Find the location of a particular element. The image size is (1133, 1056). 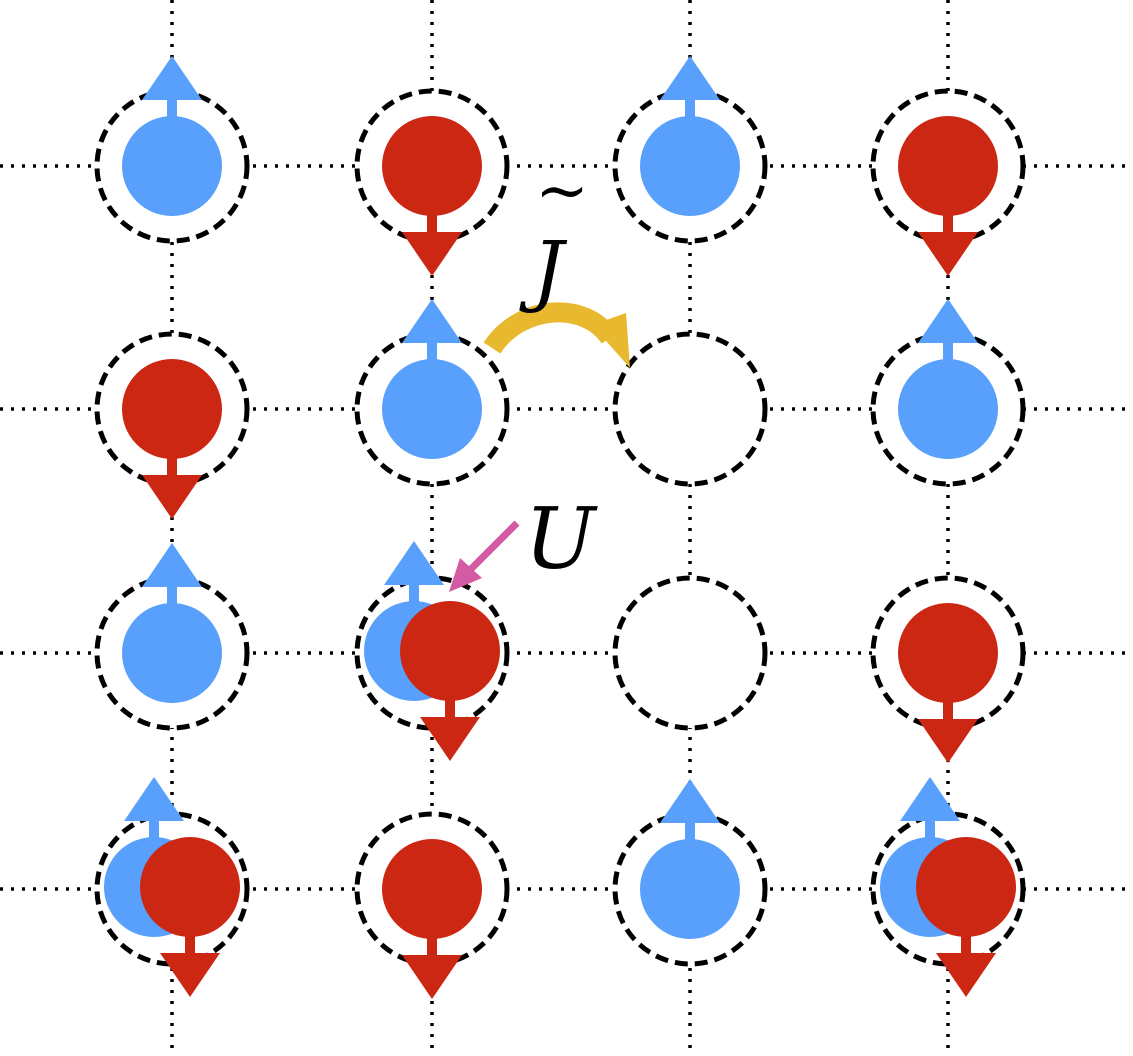

hopping-label-tilde: ~ is located at coordinates (562, 191).